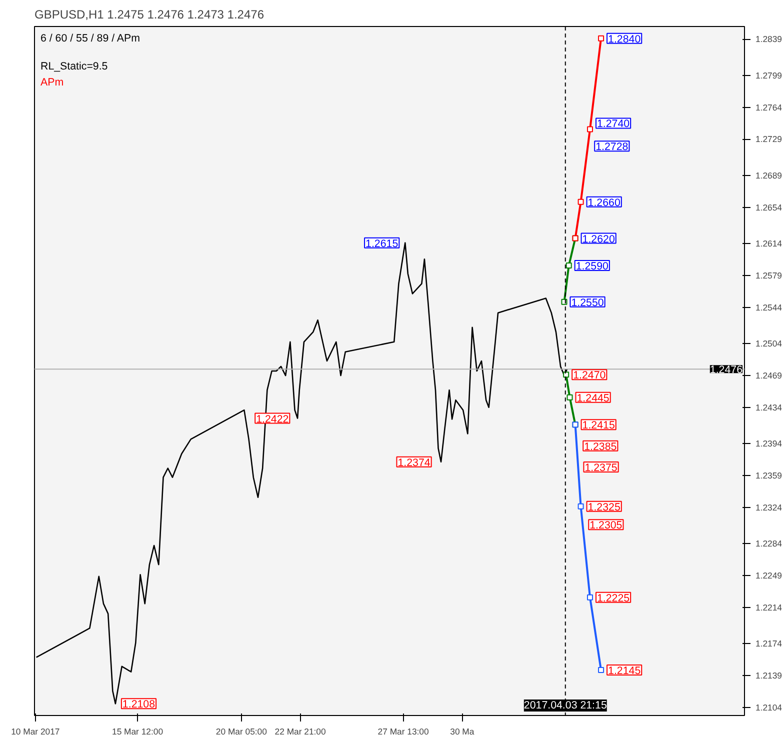 This screenshot has width=784, height=739. I want to click on annotation: 1.2415, so click(598, 426).